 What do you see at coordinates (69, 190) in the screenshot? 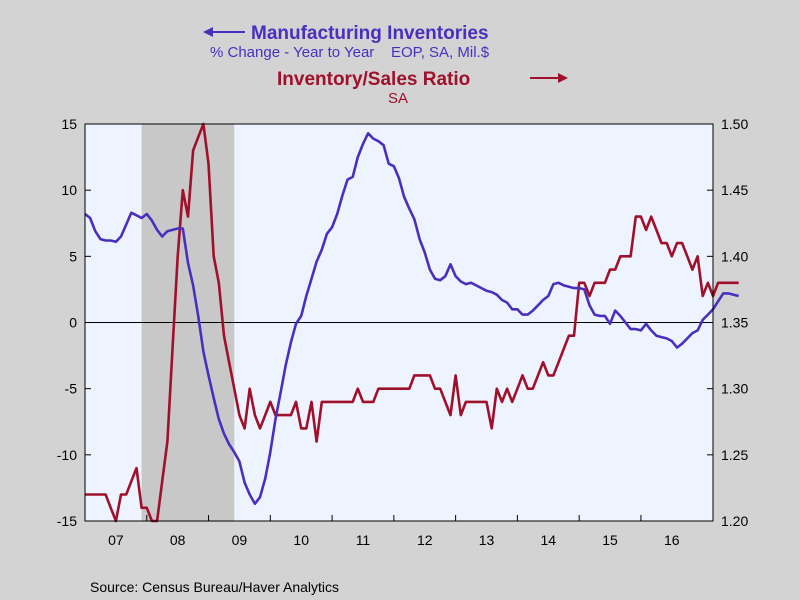
I see `left-tick-label: 10` at bounding box center [69, 190].